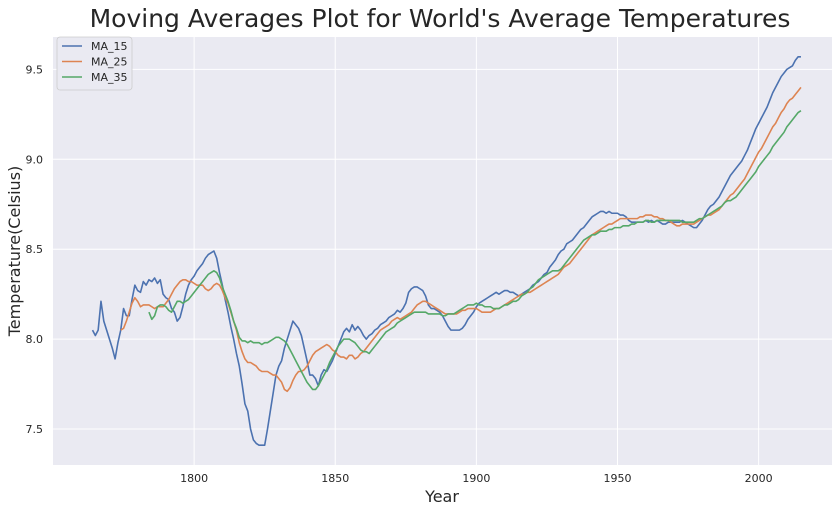 This screenshot has width=839, height=511. I want to click on y-tick-label: 9.0, so click(35, 159).